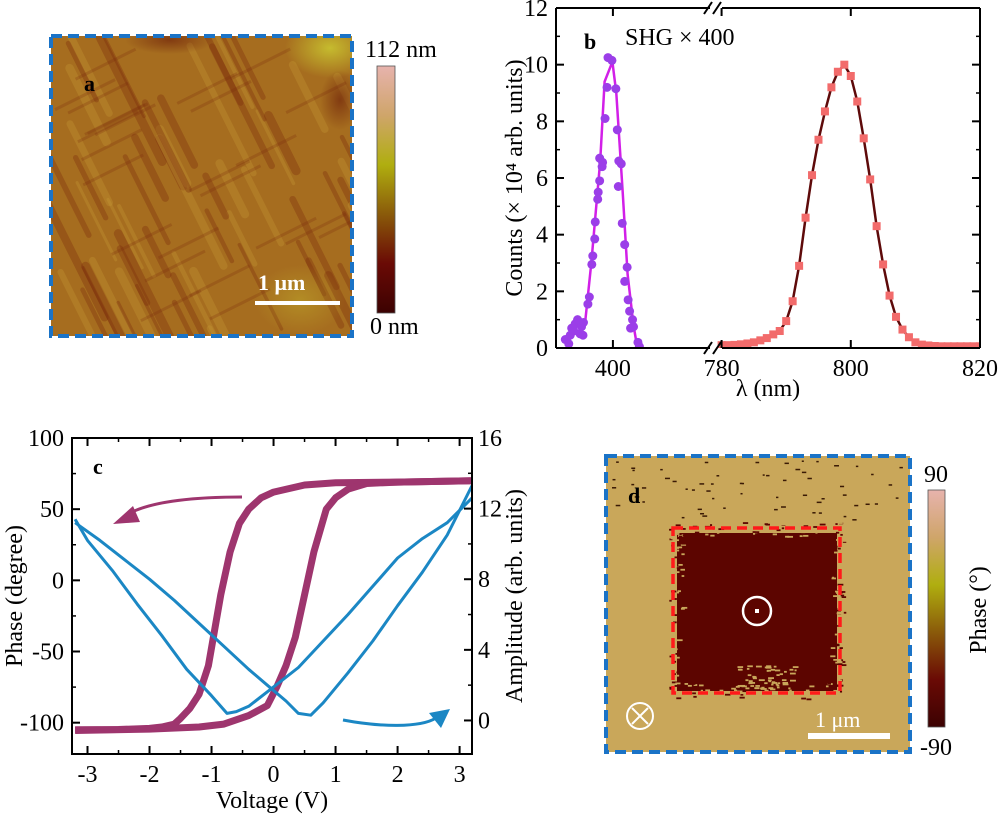 This screenshot has height=818, width=1000. Describe the element at coordinates (542, 122) in the screenshot. I see `y-tick-label-b: 8` at that location.